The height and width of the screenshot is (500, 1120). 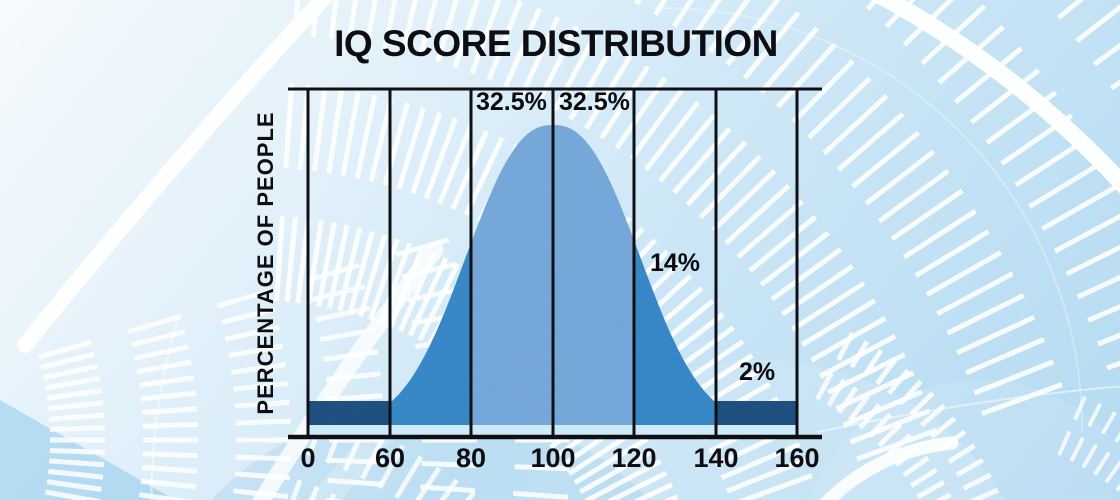 I want to click on x-tick-label-160: 160, so click(x=797, y=458).